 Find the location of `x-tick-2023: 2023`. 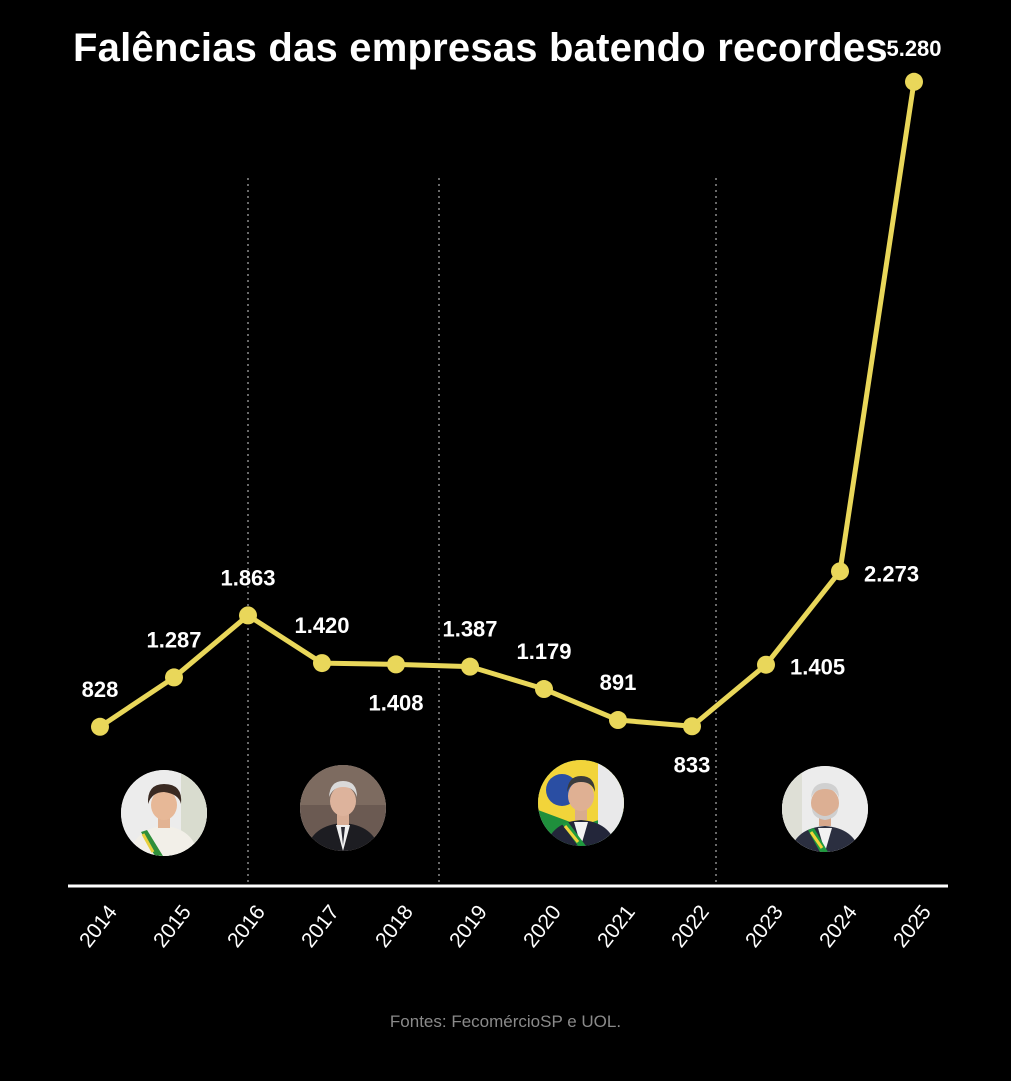

x-tick-2023: 2023 is located at coordinates (764, 926).